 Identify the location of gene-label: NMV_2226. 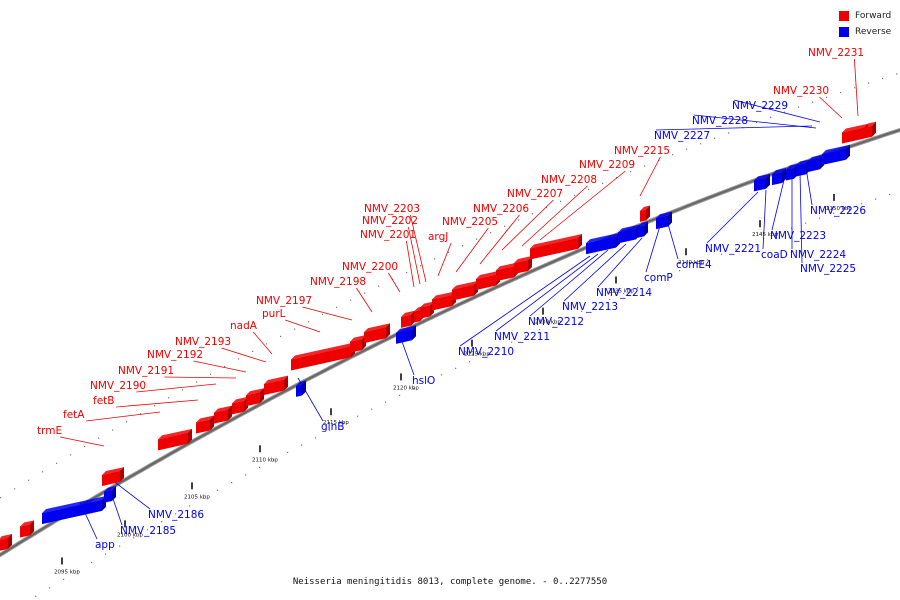
(838, 211).